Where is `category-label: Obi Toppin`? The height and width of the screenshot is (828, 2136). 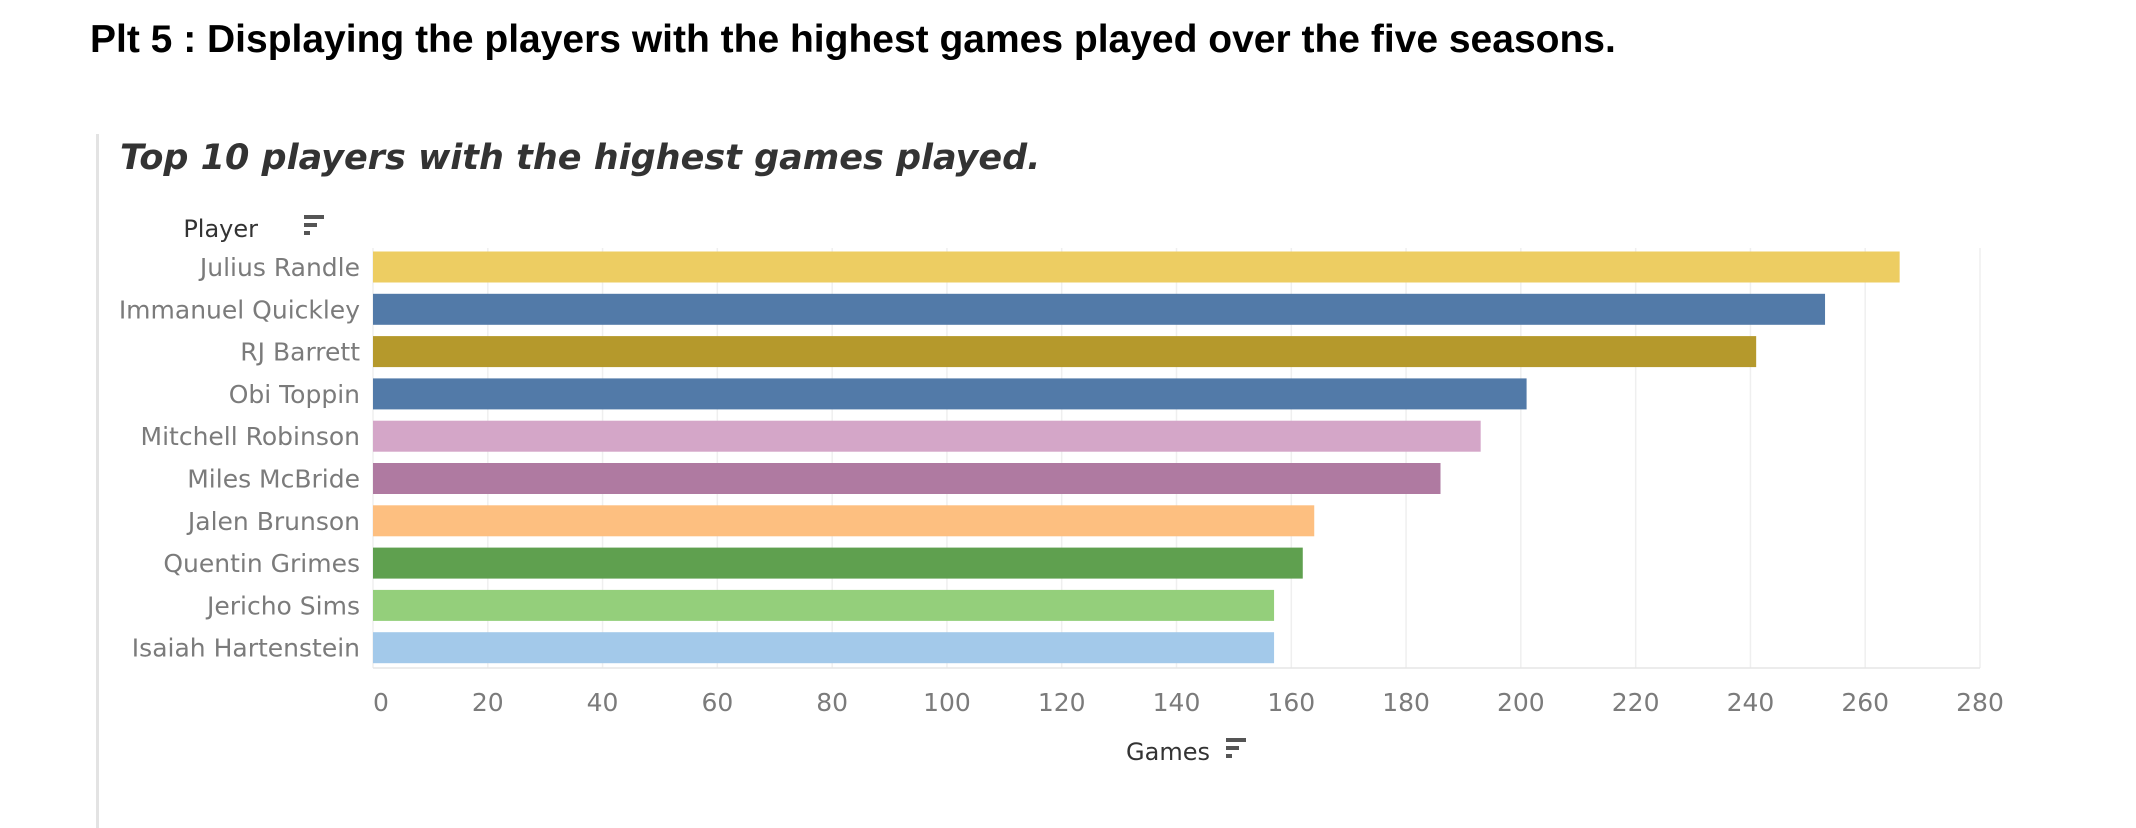
category-label: Obi Toppin is located at coordinates (294, 394).